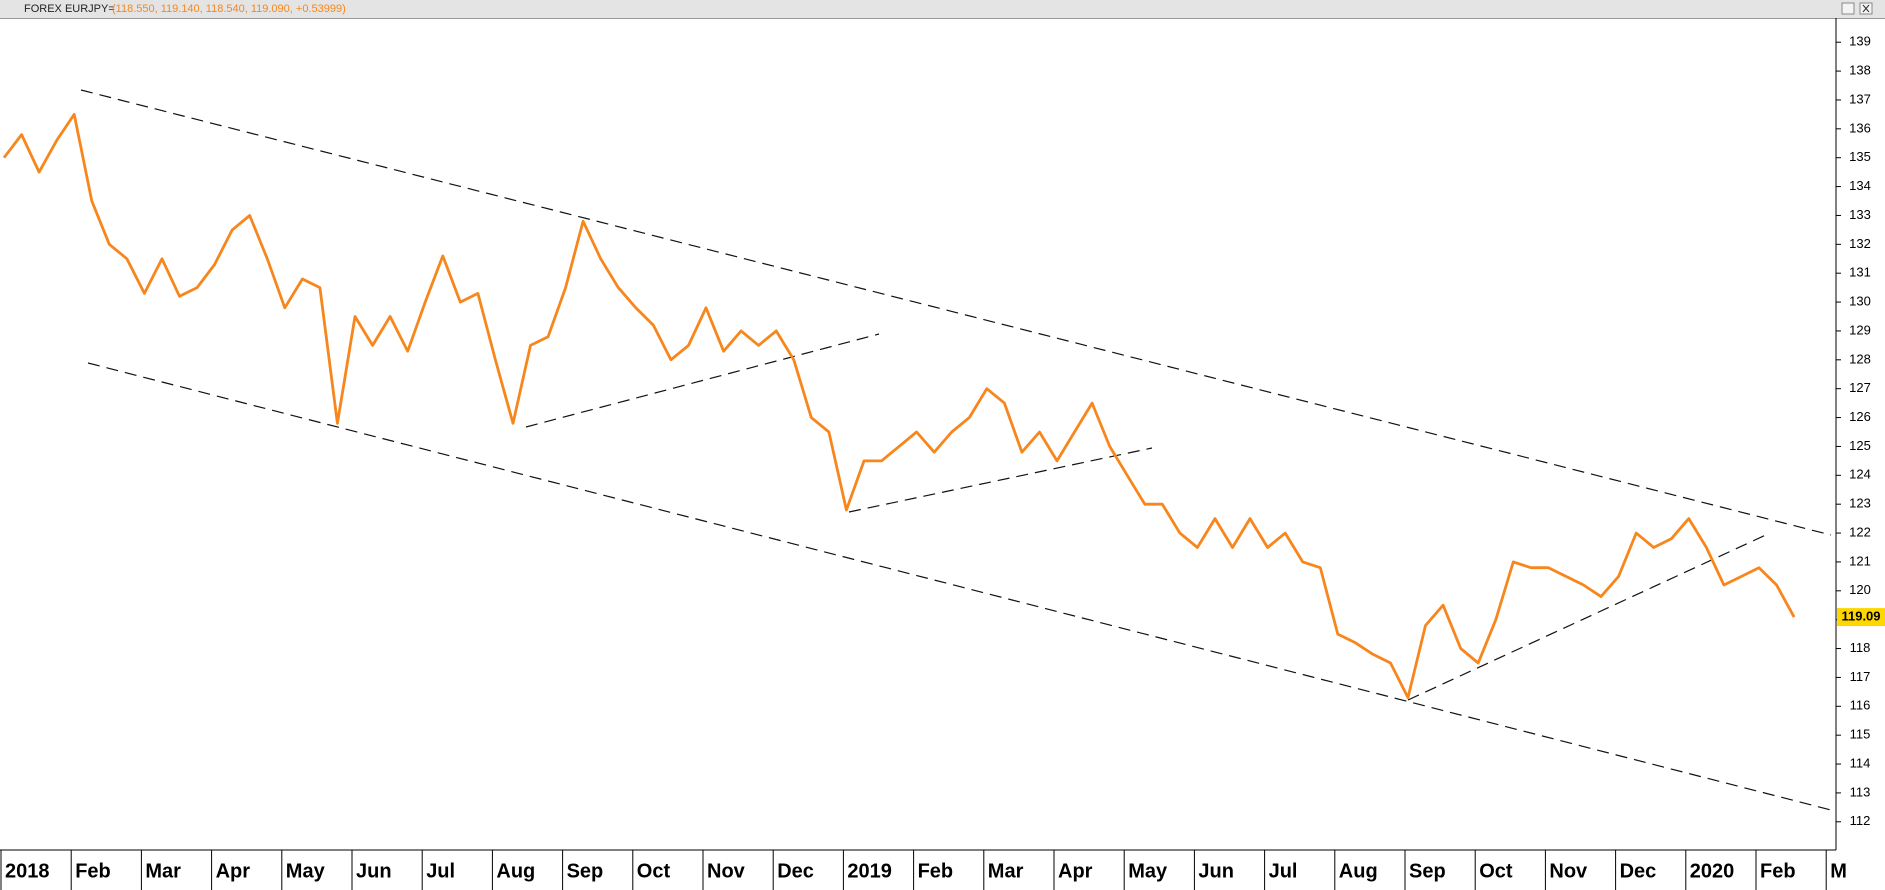 The width and height of the screenshot is (1885, 890). What do you see at coordinates (869, 871) in the screenshot?
I see `x-tick-label: 2019` at bounding box center [869, 871].